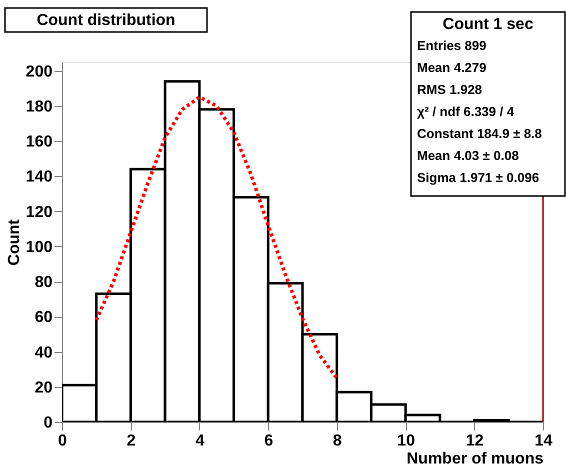  Describe the element at coordinates (39, 142) in the screenshot. I see `y-tick-label: 160` at that location.